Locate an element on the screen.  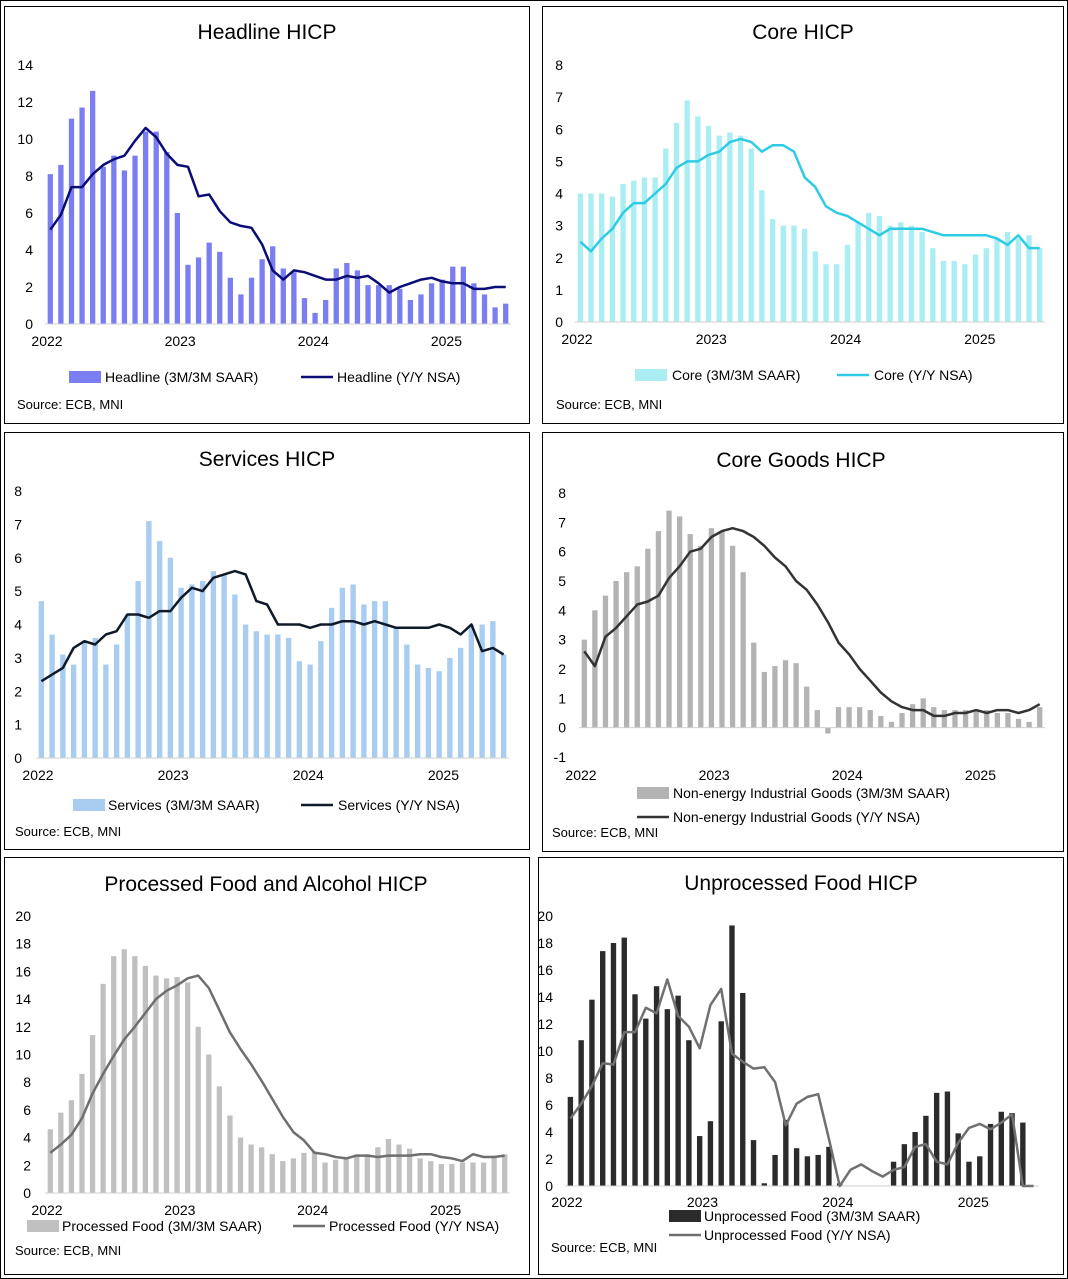
y-tick-label: 1 is located at coordinates (562, 698).